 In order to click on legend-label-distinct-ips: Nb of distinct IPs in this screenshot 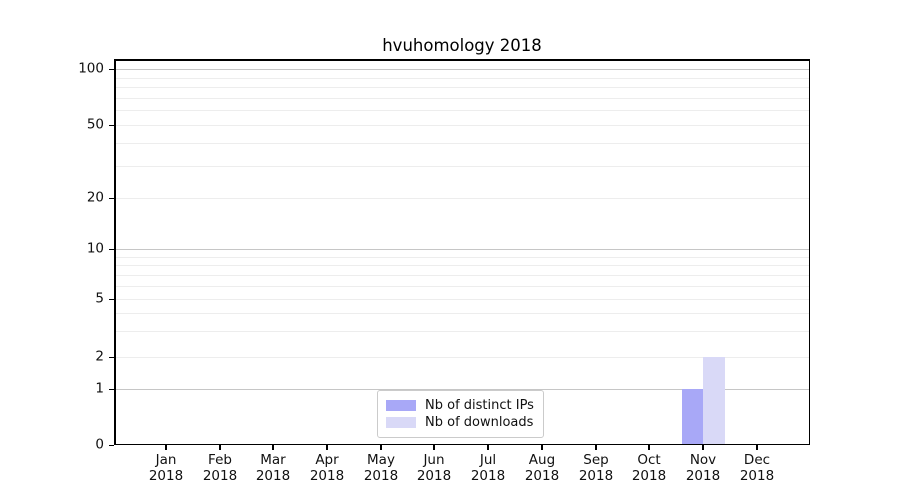, I will do `click(479, 406)`.